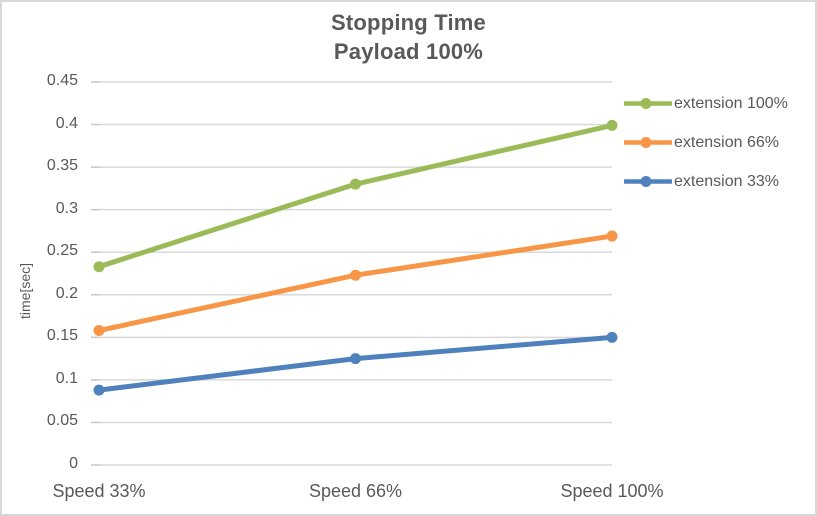  What do you see at coordinates (62, 251) in the screenshot?
I see `y-axis-tick-label: 0.25` at bounding box center [62, 251].